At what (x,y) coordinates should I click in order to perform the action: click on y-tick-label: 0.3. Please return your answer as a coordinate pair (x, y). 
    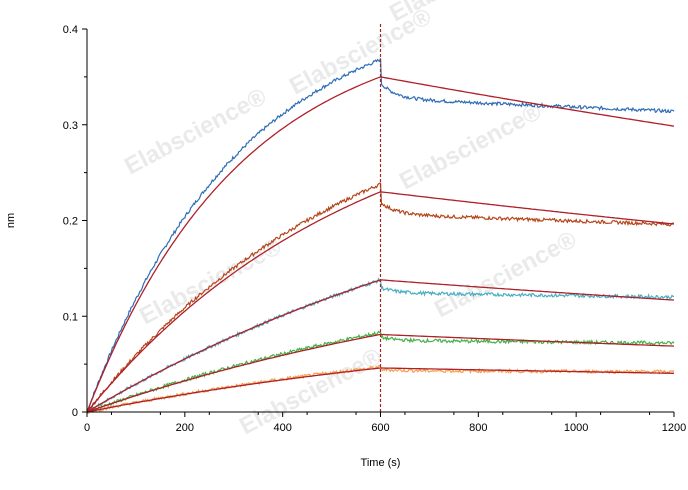
    Looking at the image, I should click on (70, 126).